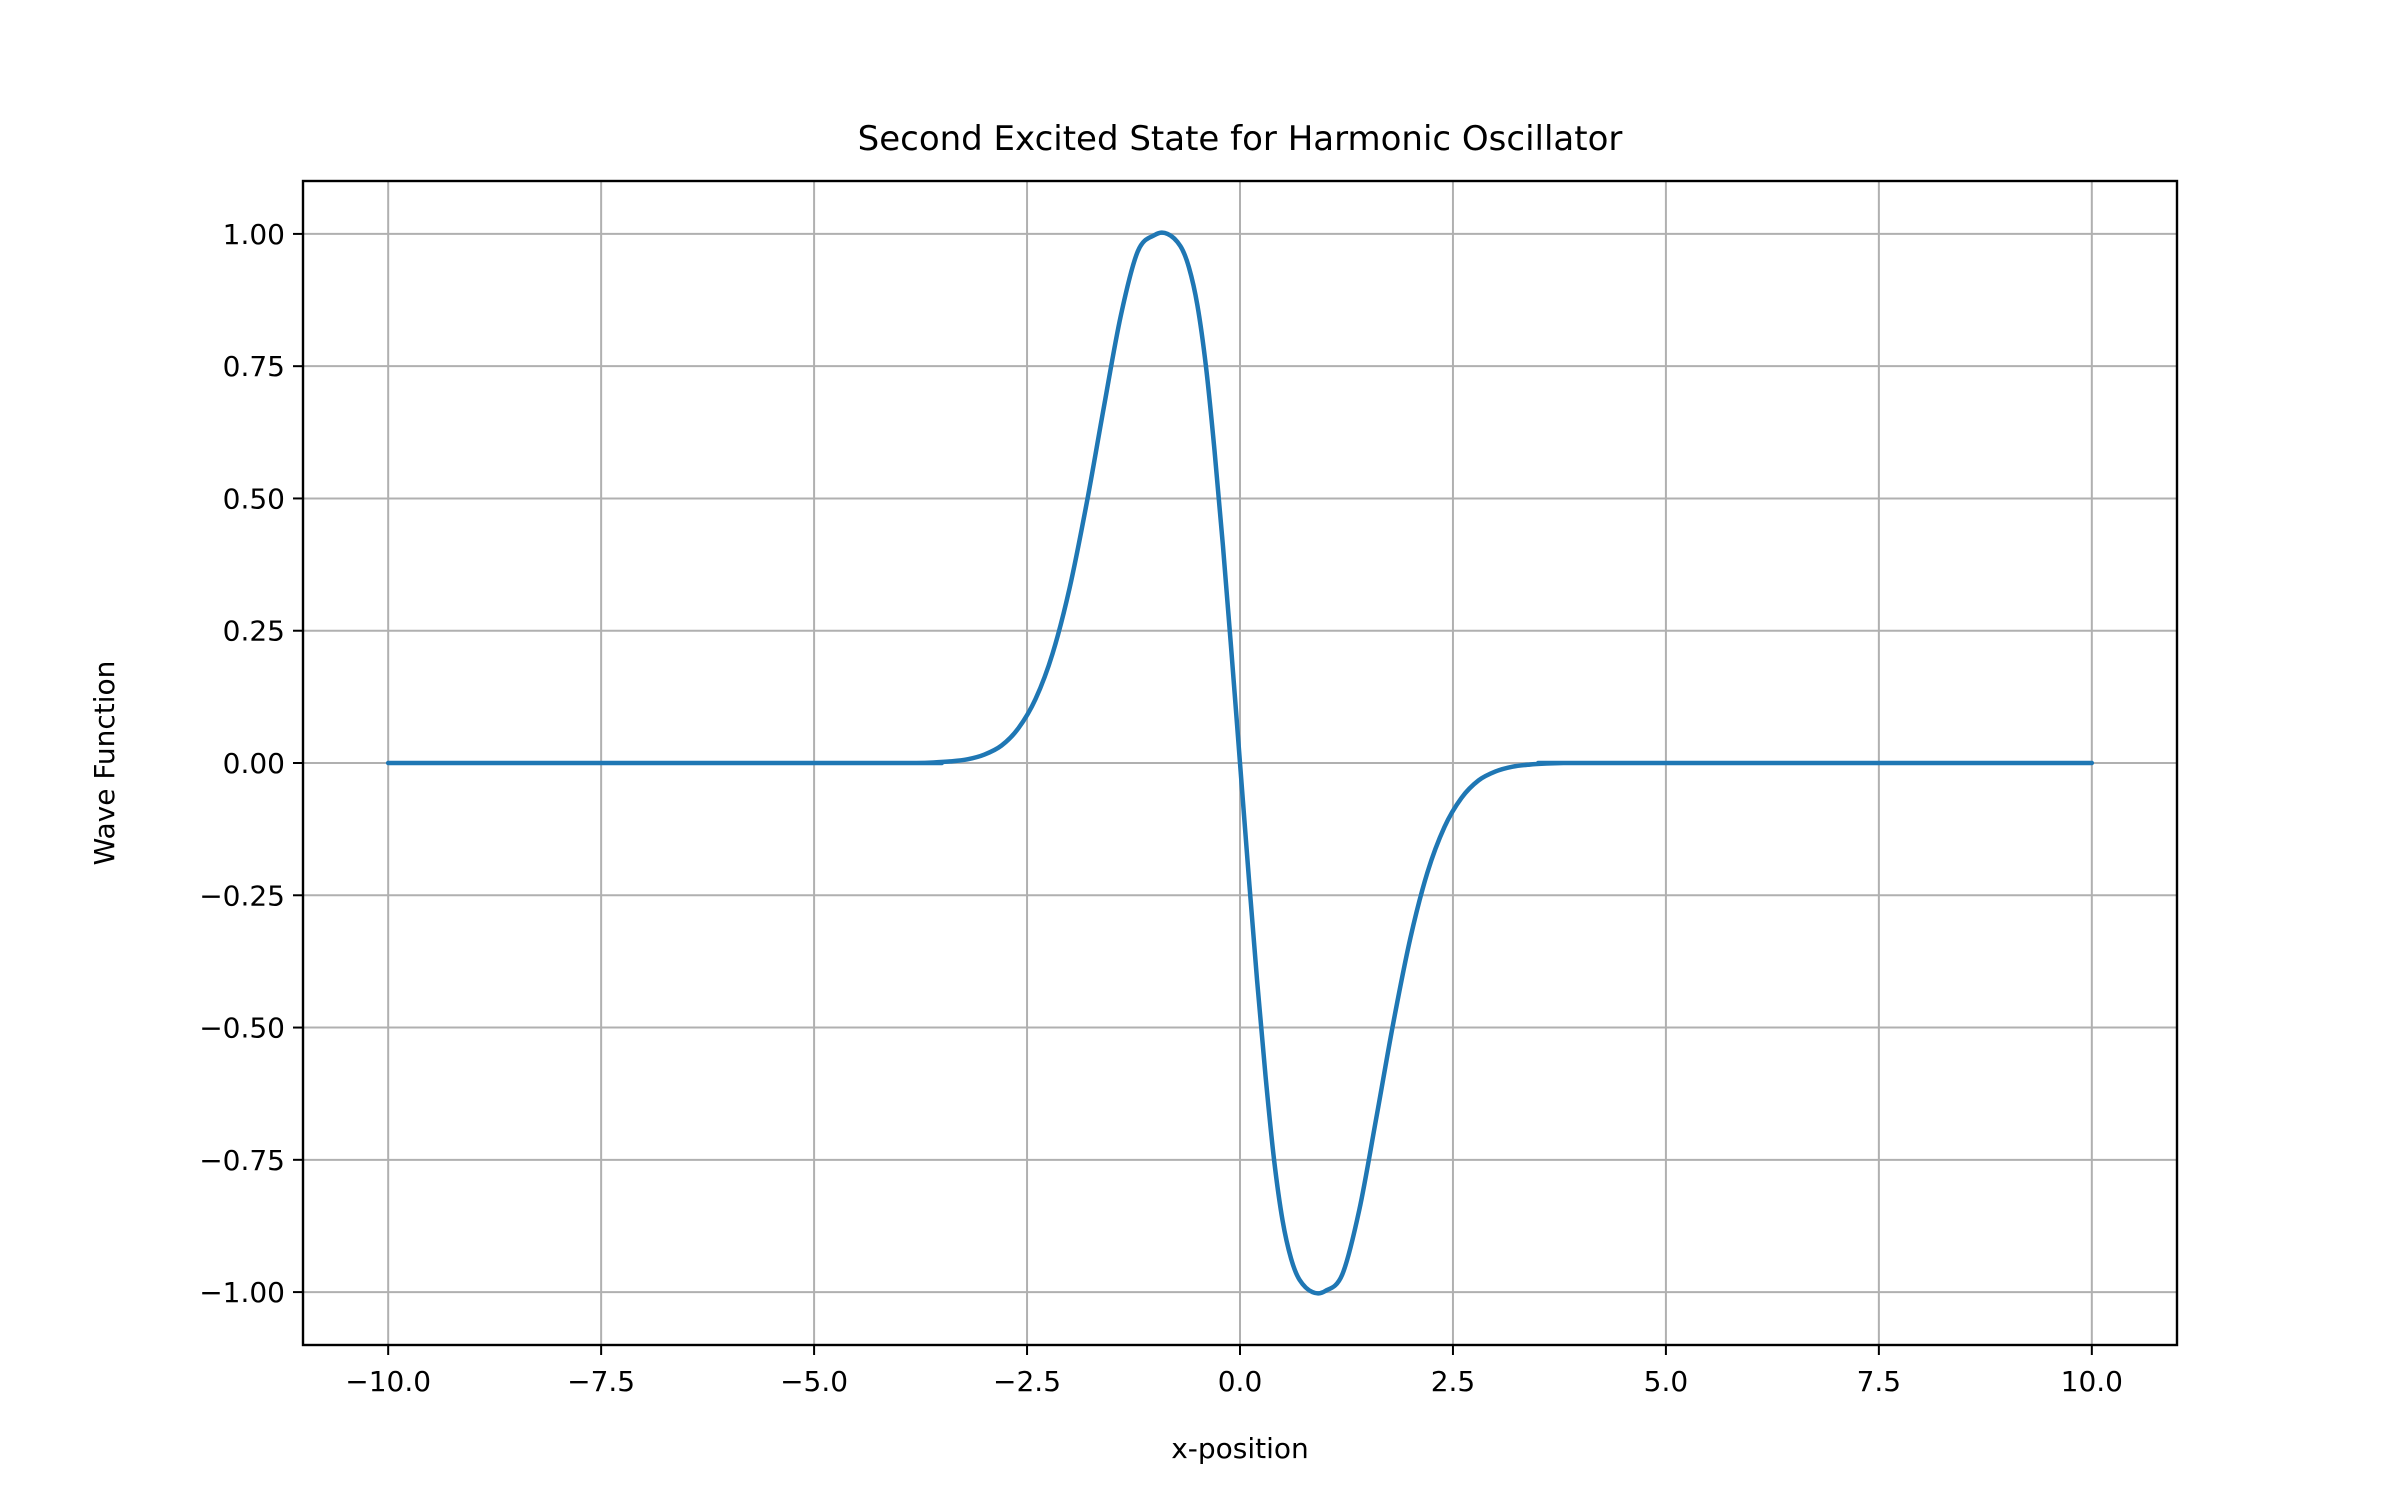 Image resolution: width=2400 pixels, height=1500 pixels. Describe the element at coordinates (242, 895) in the screenshot. I see `y-tick-label: −0.25` at that location.